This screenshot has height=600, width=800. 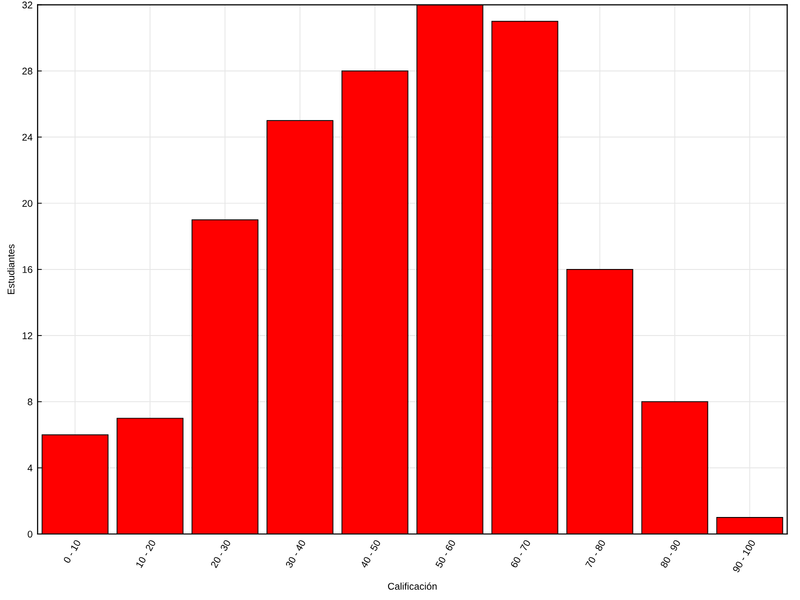 What do you see at coordinates (27, 71) in the screenshot?
I see `y-tick-label: 28` at bounding box center [27, 71].